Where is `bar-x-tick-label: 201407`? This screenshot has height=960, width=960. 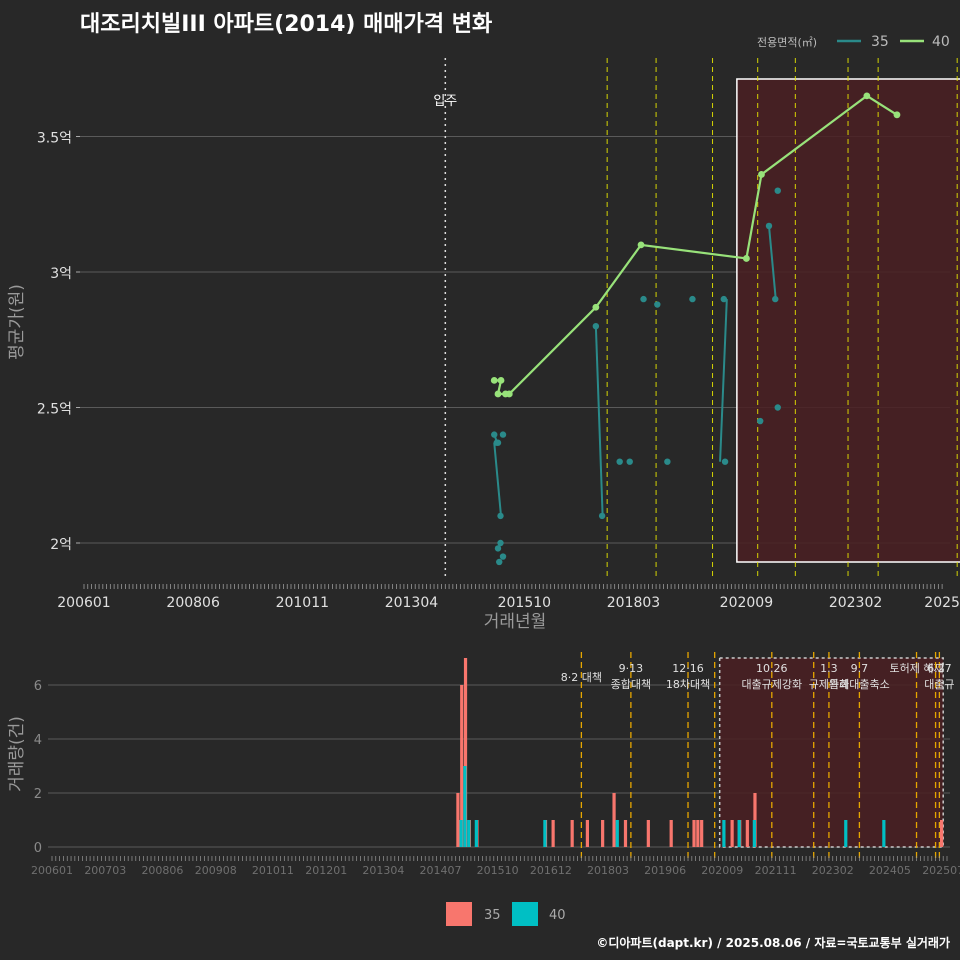
bar-x-tick-label: 201407 is located at coordinates (440, 870).